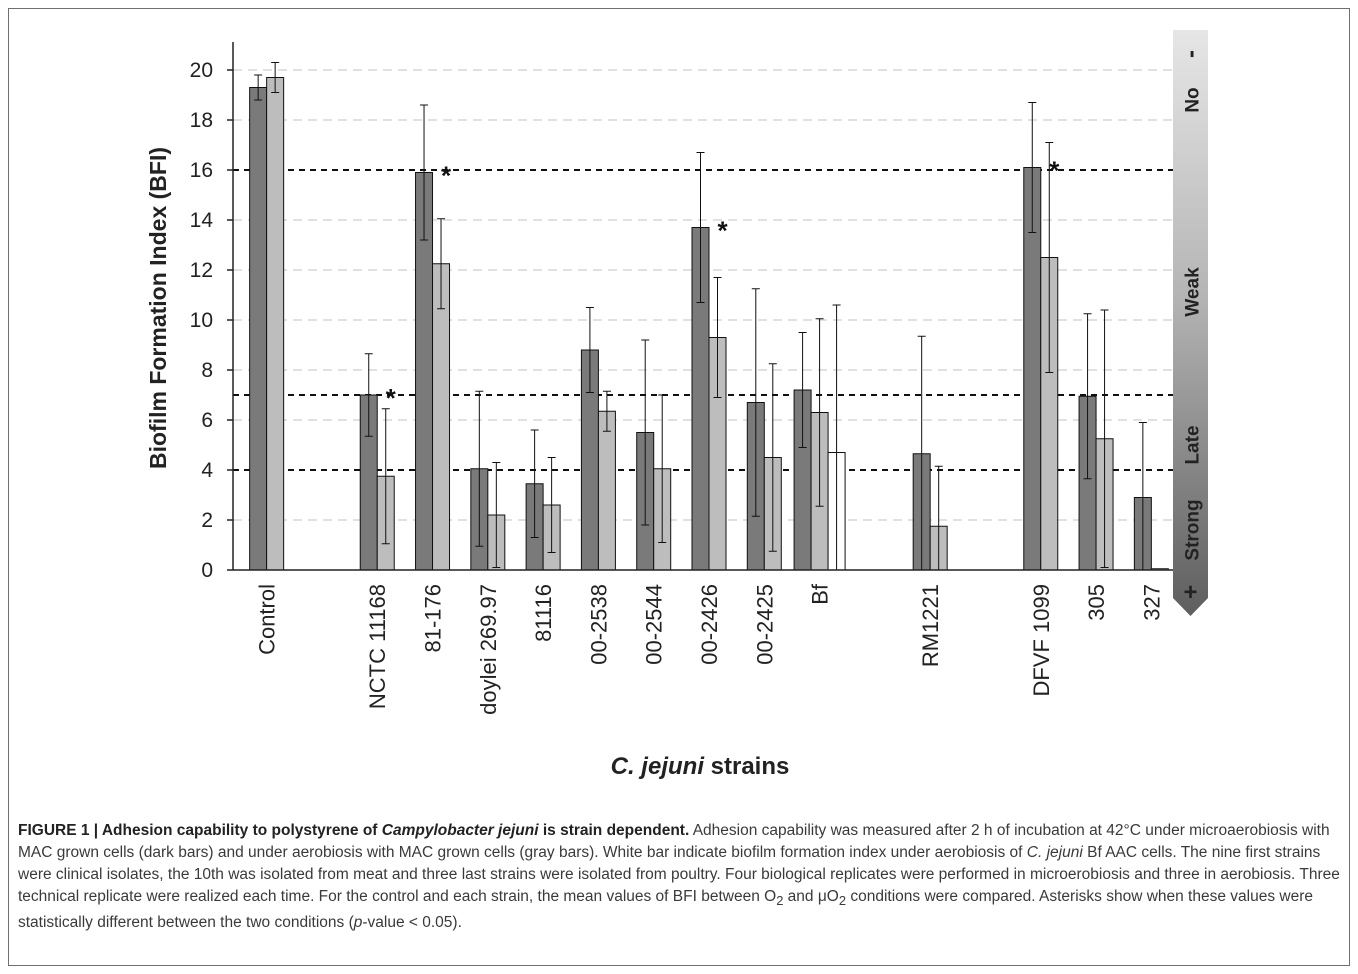  I want to click on x-tick-label: 00-2426, so click(709, 624).